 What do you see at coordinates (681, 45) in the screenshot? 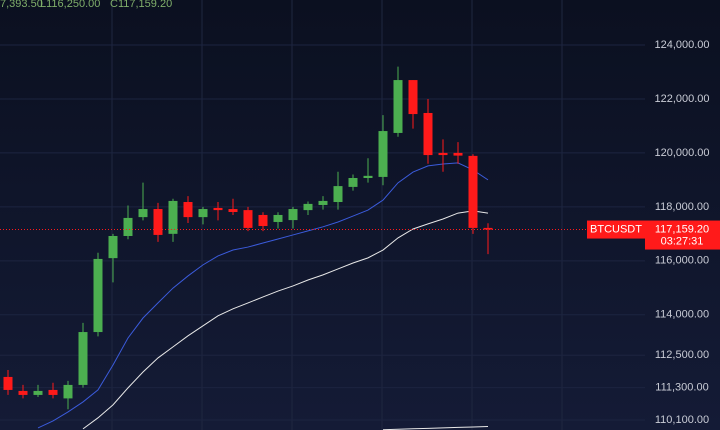
I see `y-tick-label: 124,000.00` at bounding box center [681, 45].